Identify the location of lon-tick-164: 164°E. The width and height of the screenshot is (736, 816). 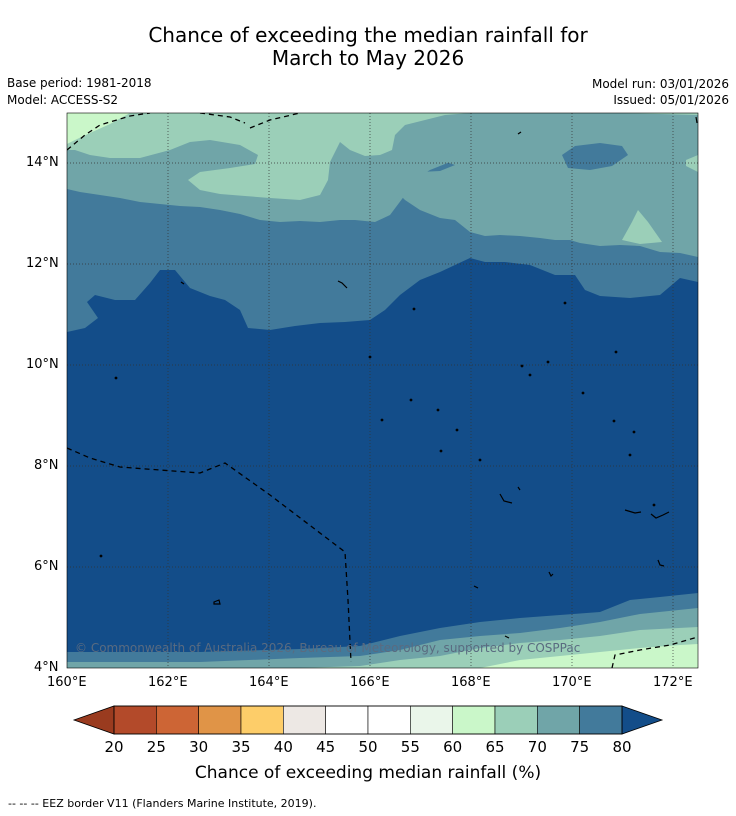
(269, 682).